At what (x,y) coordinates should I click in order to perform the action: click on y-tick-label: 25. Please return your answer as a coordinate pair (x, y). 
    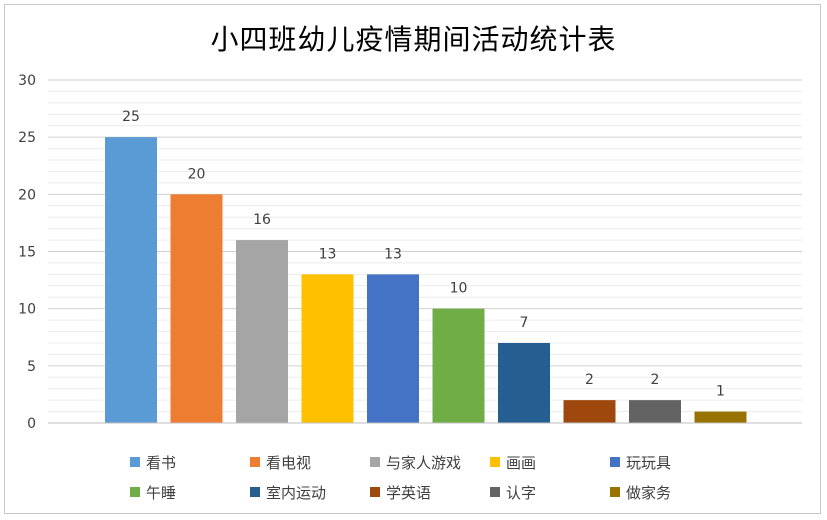
    Looking at the image, I should click on (27, 138).